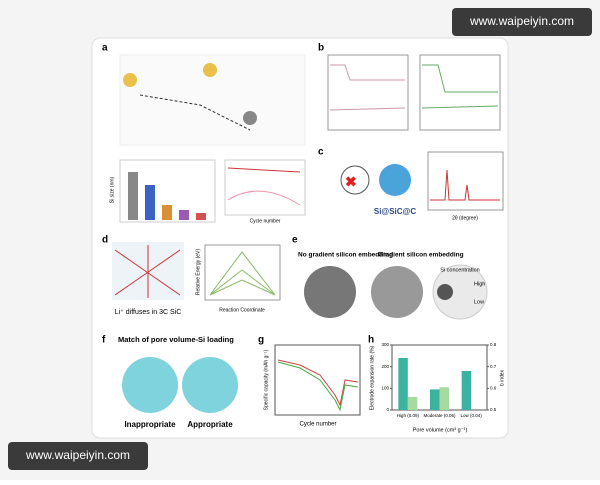 This screenshot has height=485, width=600. What do you see at coordinates (204, 133) in the screenshot?
I see `panel-a: a Si size (nm) Cycle number` at bounding box center [204, 133].